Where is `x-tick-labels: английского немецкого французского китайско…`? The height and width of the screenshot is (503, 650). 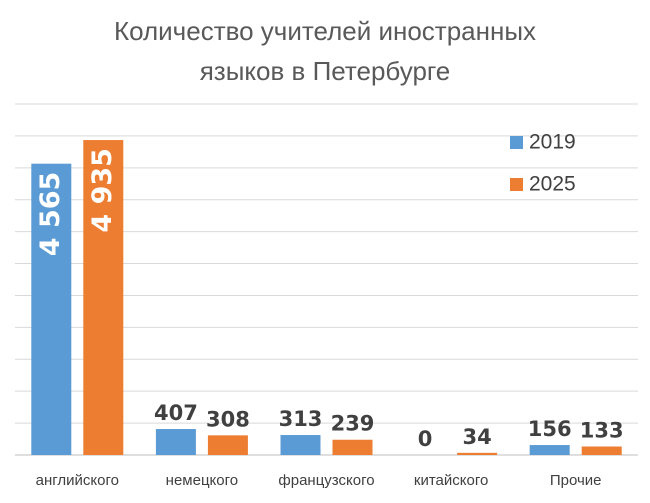
x-tick-labels: английского немецкого французского китайско… is located at coordinates (319, 480).